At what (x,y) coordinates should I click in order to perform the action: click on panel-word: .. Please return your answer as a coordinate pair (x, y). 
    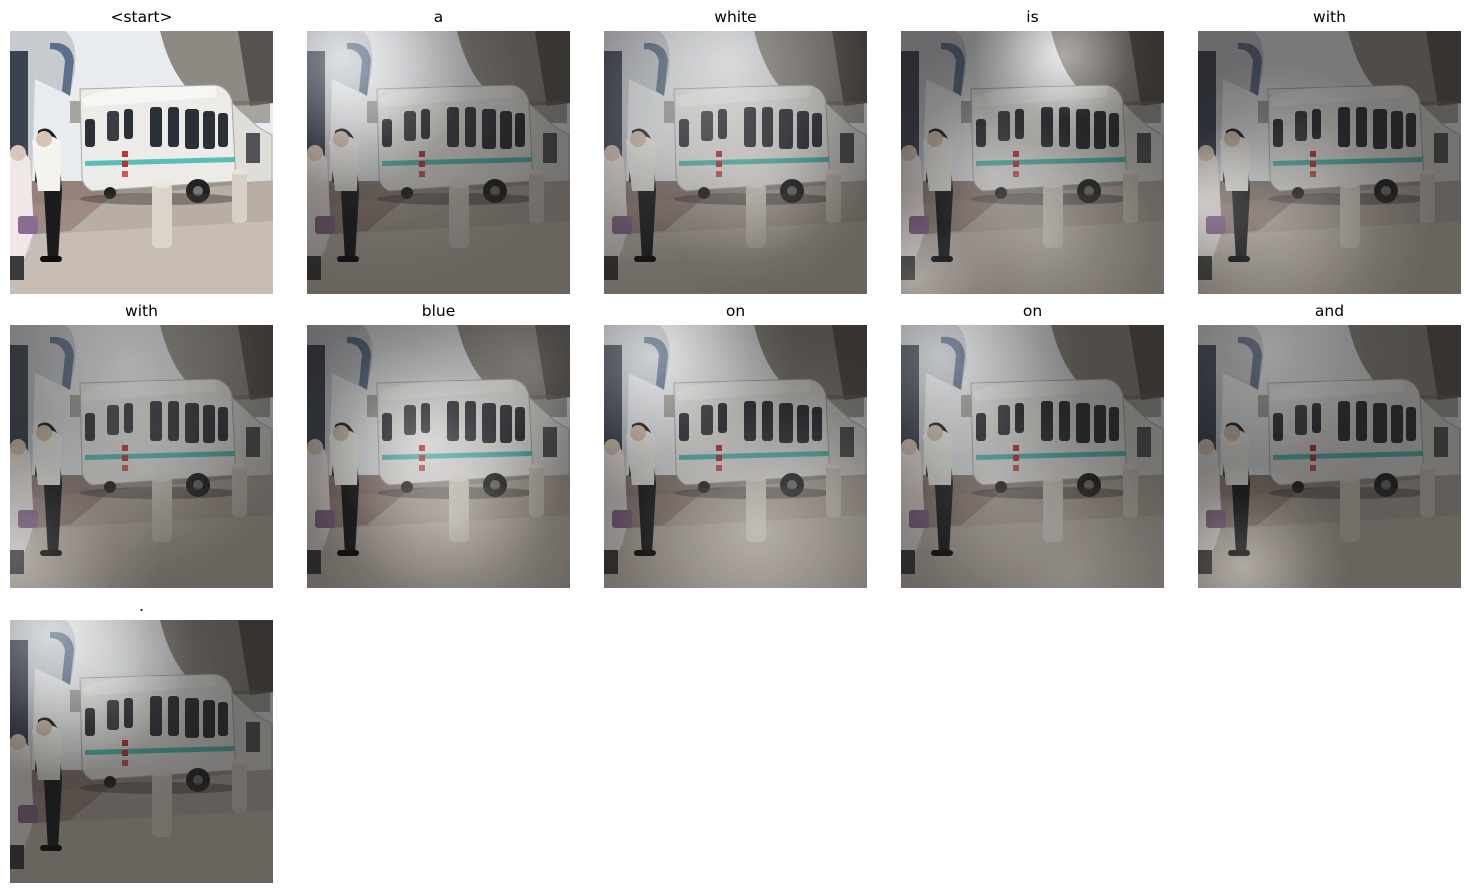
    Looking at the image, I should click on (141, 606).